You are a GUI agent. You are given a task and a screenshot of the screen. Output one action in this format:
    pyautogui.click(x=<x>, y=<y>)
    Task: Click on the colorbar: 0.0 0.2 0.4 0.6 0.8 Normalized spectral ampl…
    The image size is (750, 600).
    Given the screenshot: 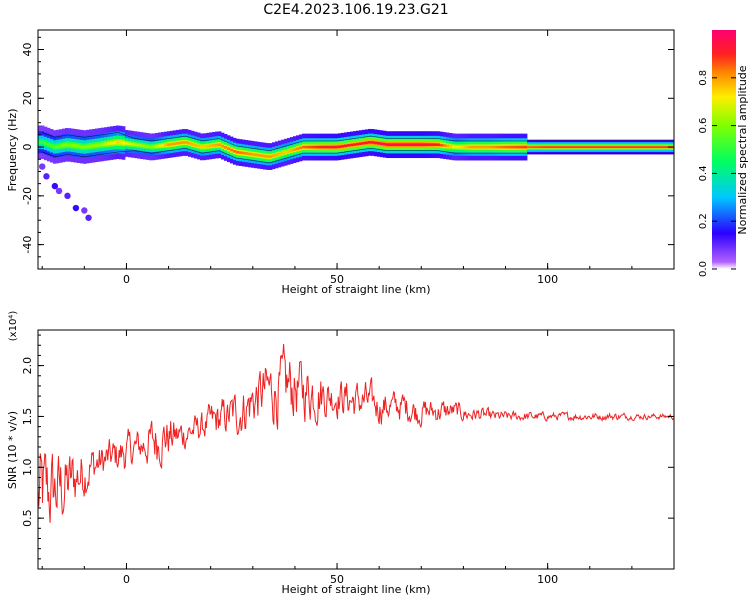 What is the action you would take?
    pyautogui.click(x=723, y=153)
    